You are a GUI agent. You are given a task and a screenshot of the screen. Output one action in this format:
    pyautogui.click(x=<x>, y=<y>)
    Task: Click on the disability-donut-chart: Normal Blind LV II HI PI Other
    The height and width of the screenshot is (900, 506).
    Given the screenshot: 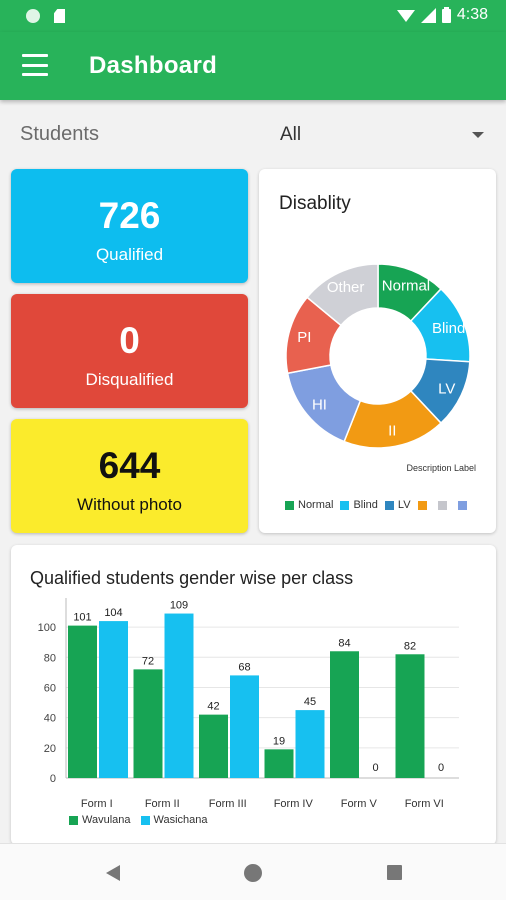 What is the action you would take?
    pyautogui.click(x=378, y=356)
    